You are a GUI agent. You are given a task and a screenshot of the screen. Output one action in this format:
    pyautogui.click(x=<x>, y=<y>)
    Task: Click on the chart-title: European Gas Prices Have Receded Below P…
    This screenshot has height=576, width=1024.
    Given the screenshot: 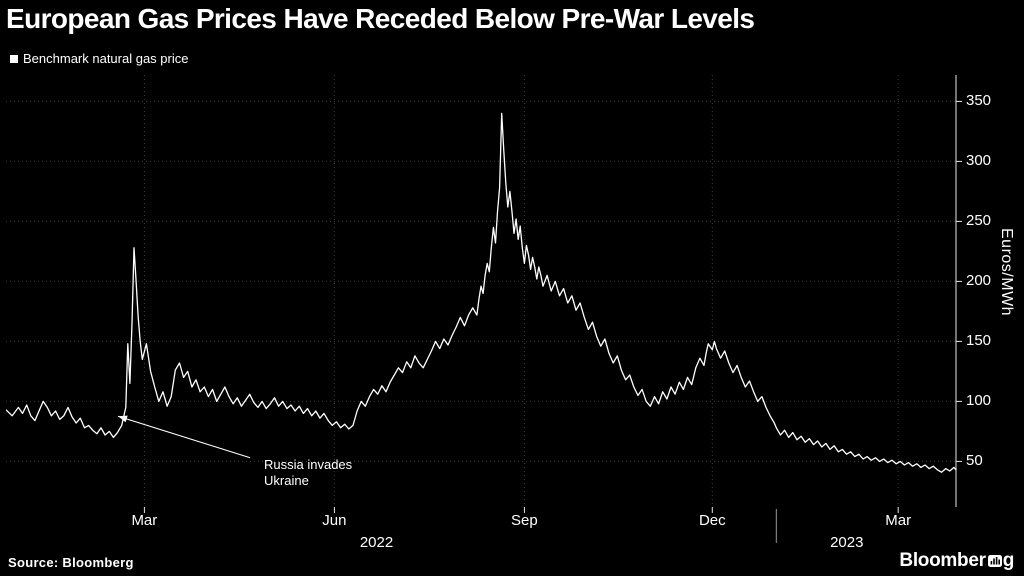 What is the action you would take?
    pyautogui.click(x=380, y=18)
    